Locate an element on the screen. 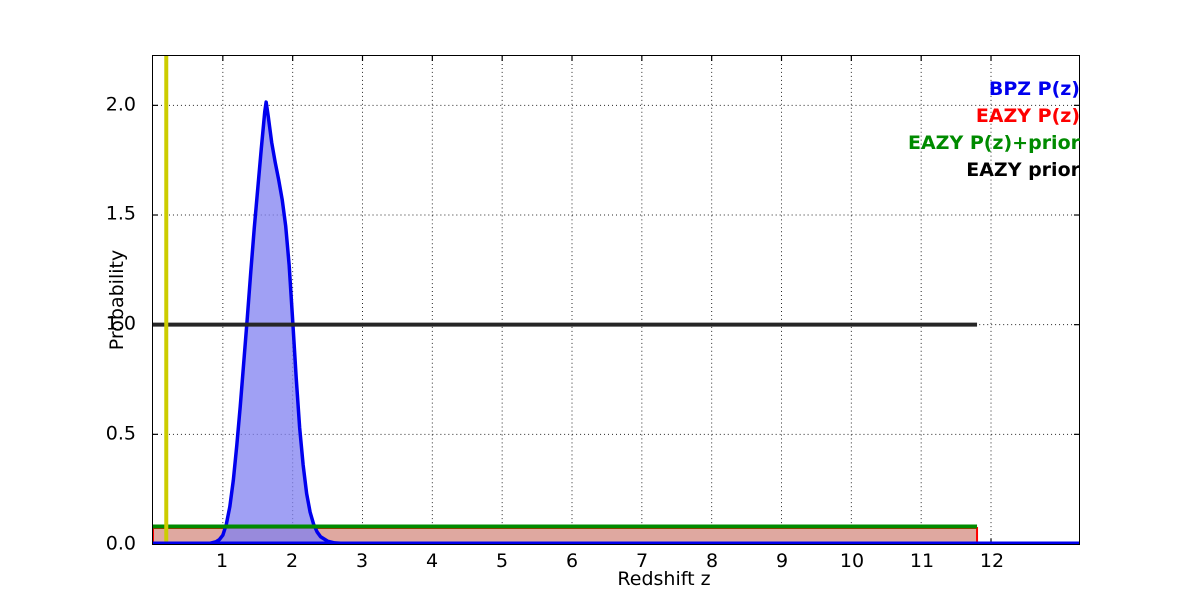 The image size is (1200, 600). x-tick-label: 7 is located at coordinates (642, 561).